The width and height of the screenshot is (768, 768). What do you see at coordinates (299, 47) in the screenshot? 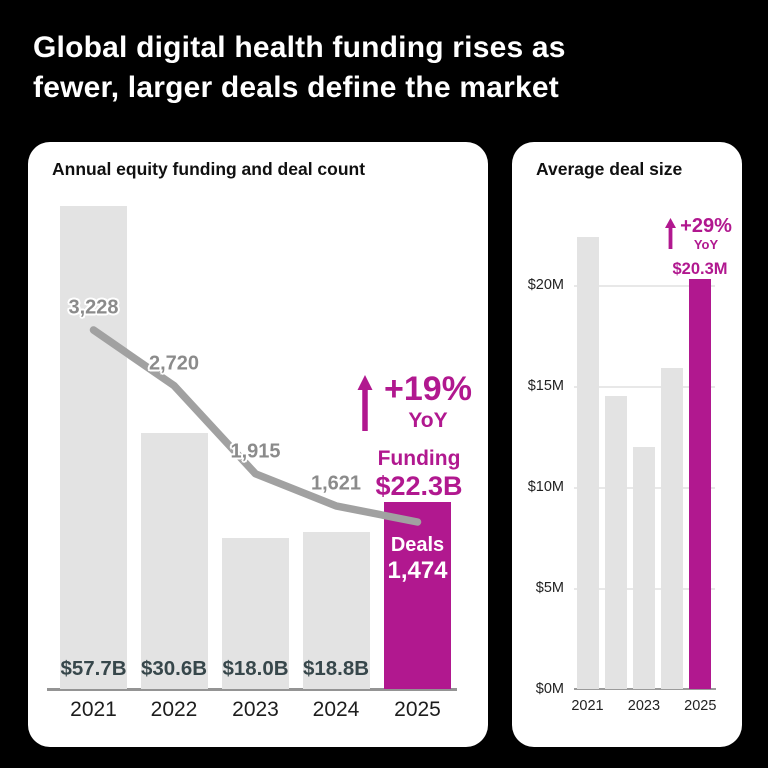
I see `page-title-line1: Global digital health funding rises as` at bounding box center [299, 47].